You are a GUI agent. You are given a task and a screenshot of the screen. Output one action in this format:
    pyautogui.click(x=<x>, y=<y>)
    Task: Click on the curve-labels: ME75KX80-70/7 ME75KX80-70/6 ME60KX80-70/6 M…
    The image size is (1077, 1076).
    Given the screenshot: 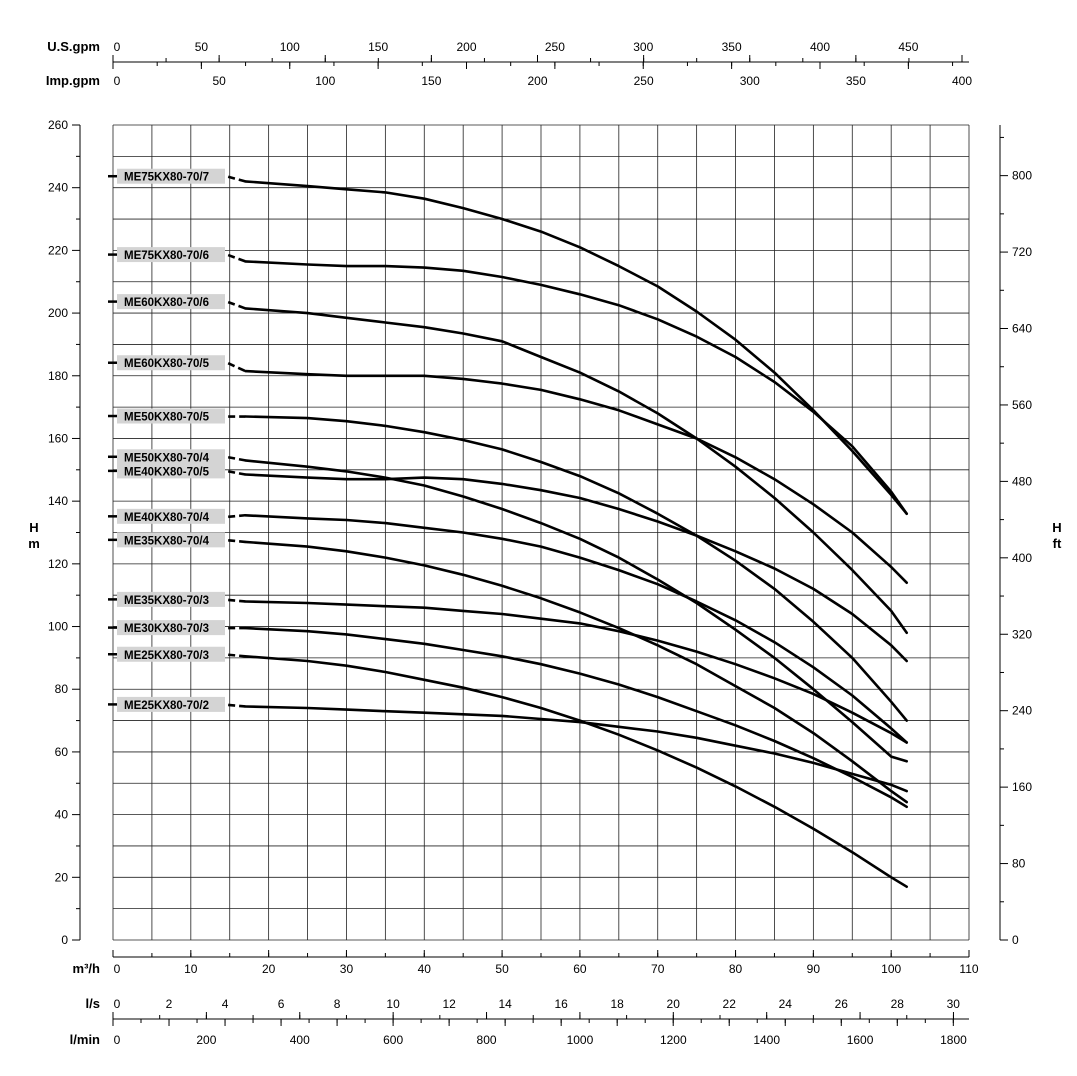 What is the action you would take?
    pyautogui.click(x=166, y=440)
    